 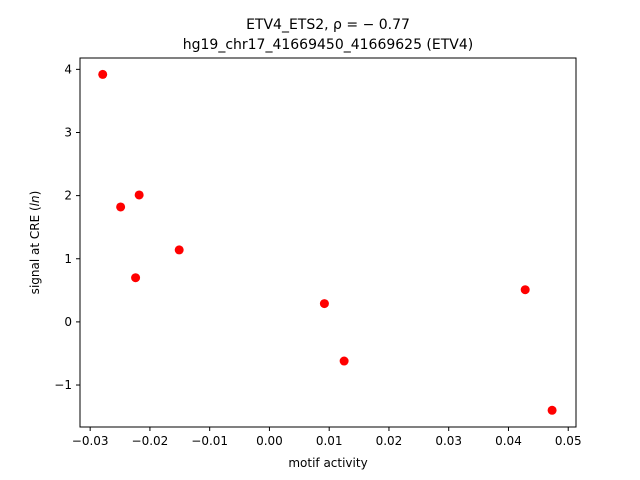 What do you see at coordinates (68, 132) in the screenshot?
I see `y-tick-label: 3` at bounding box center [68, 132].